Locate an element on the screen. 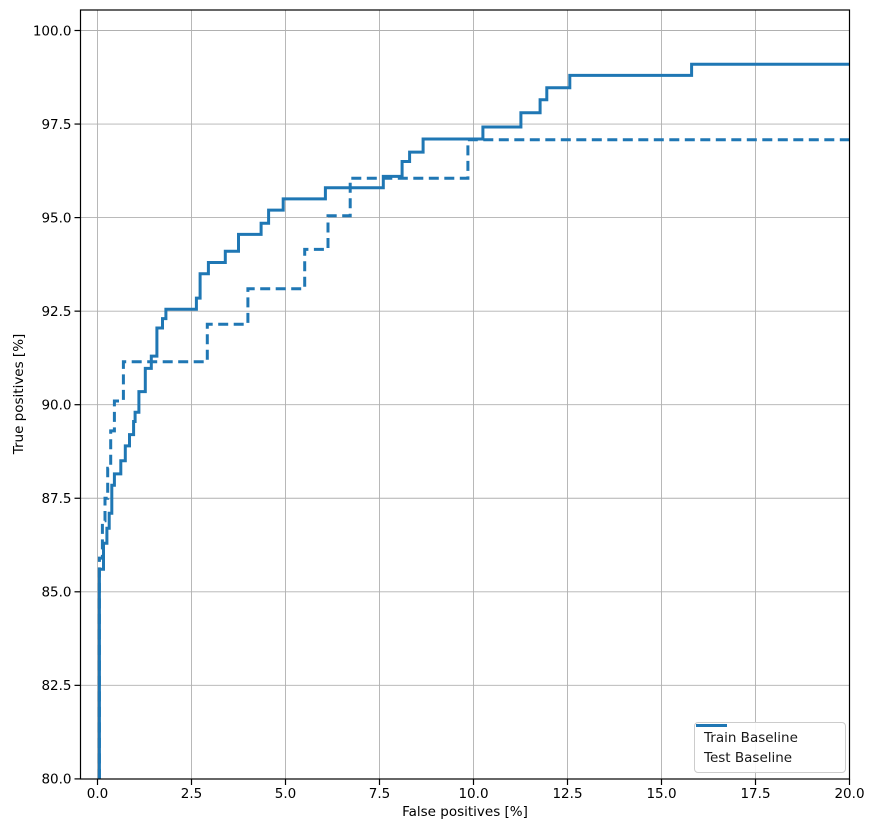 The height and width of the screenshot is (833, 874). x-tick-label: 15.0 is located at coordinates (661, 794).